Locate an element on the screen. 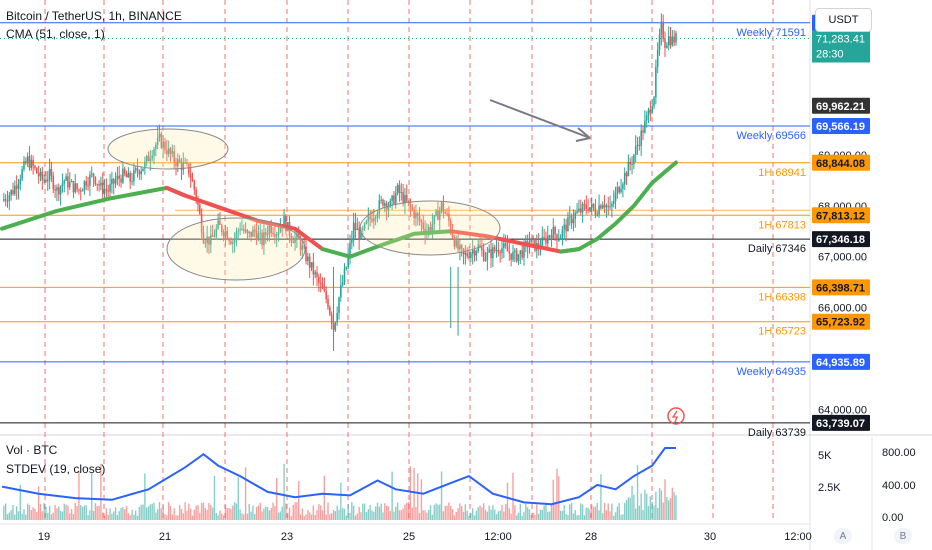 Image resolution: width=932 pixels, height=550 pixels. auto-scale-button: A is located at coordinates (843, 536).